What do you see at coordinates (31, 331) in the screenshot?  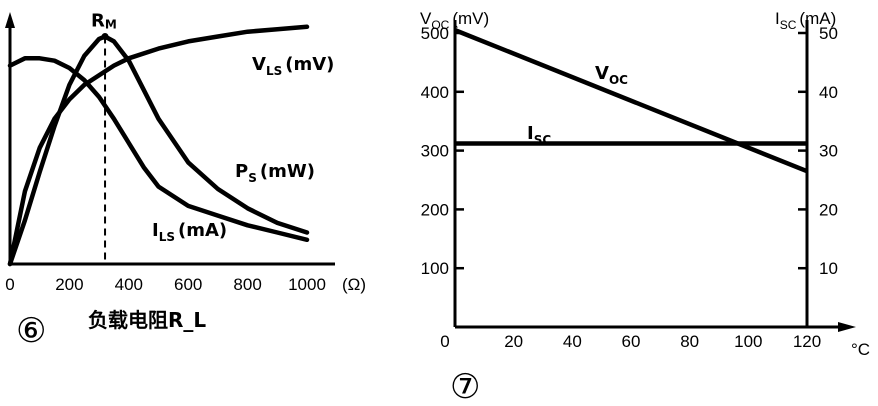 I see `figure-6-number: ⑥` at bounding box center [31, 331].